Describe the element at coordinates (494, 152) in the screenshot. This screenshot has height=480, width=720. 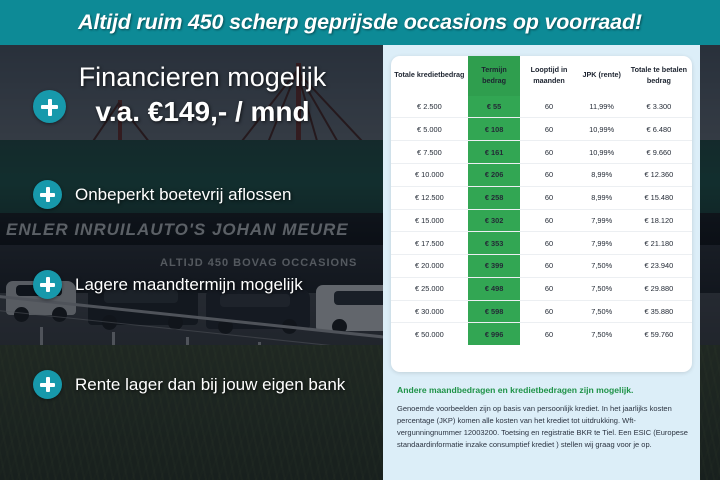
I see `table-cell: € 161` at that location.